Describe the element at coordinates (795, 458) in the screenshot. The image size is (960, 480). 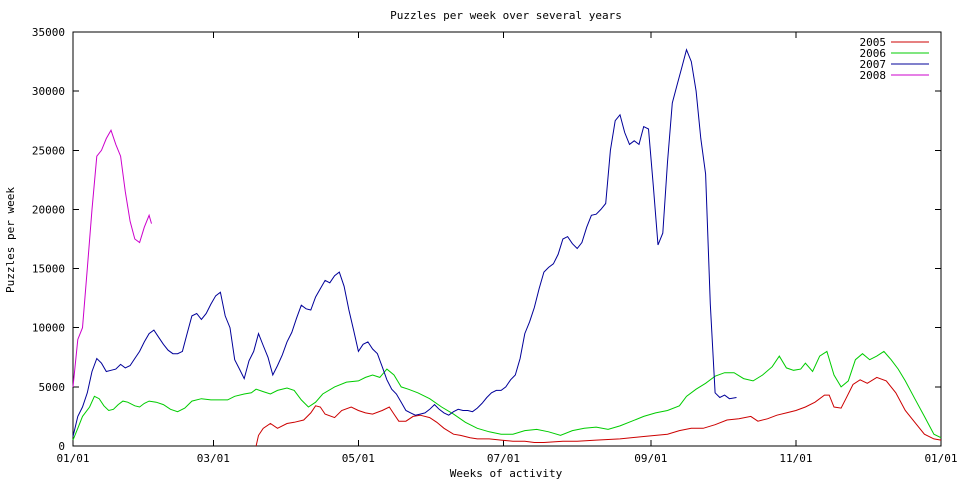
I see `x-tick-label: 11/01` at that location.